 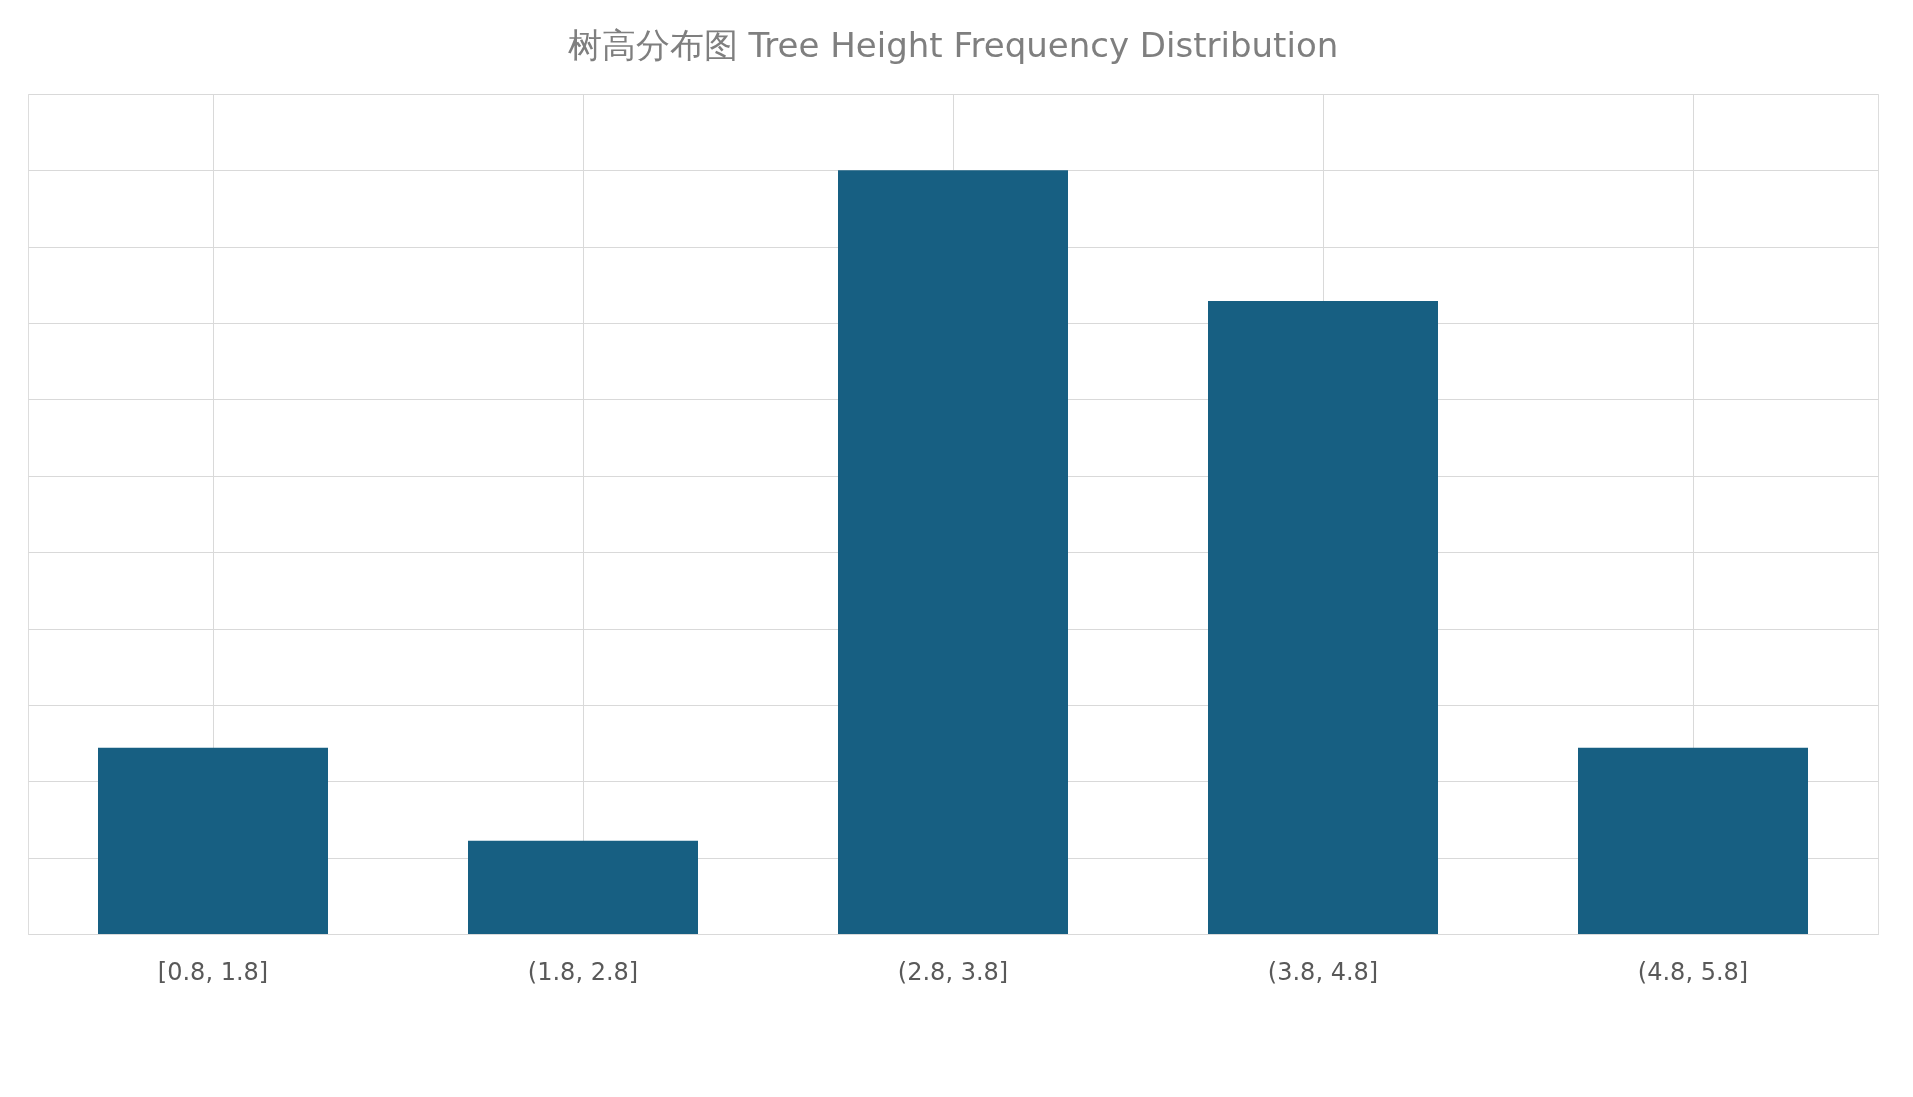 What do you see at coordinates (1693, 971) in the screenshot?
I see `x-tick-label: (4.8, 5.8]` at bounding box center [1693, 971].